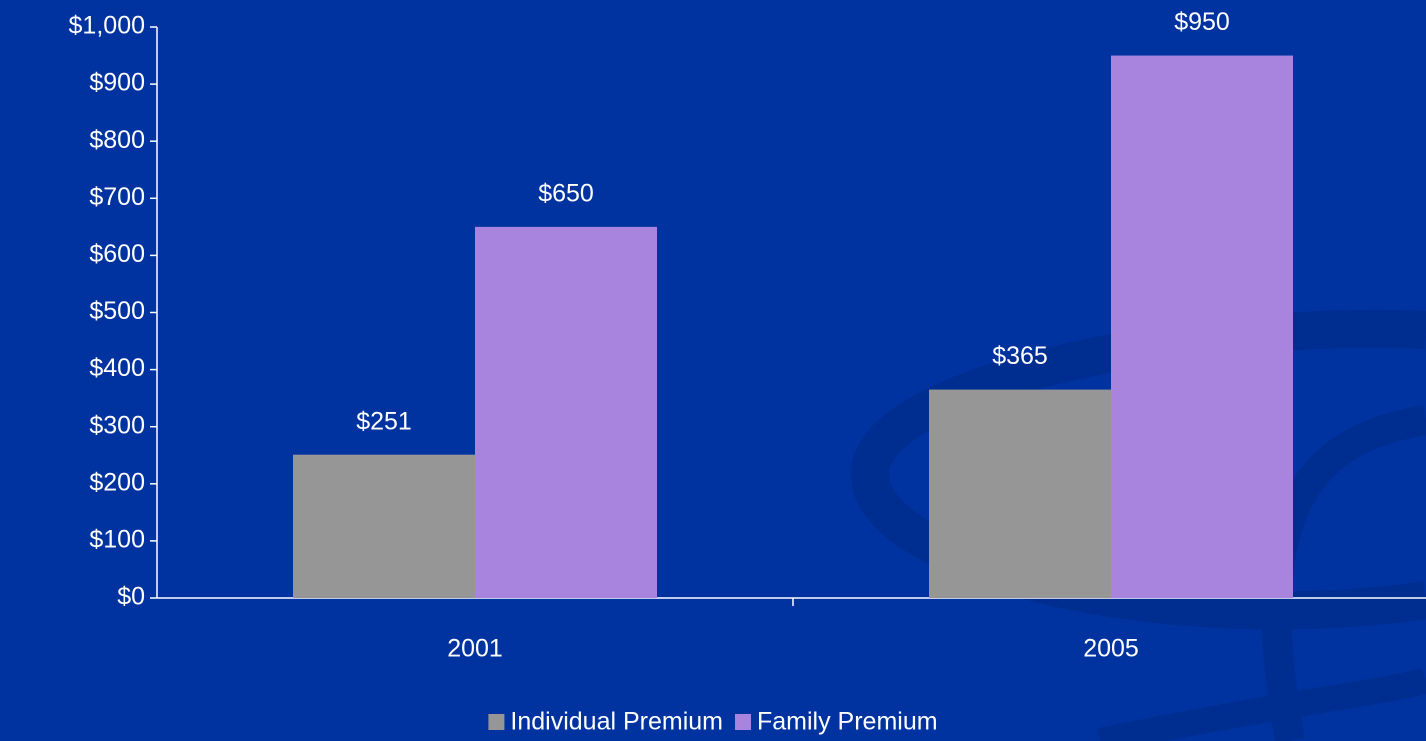 This screenshot has width=1426, height=741. What do you see at coordinates (384, 421) in the screenshot?
I see `value-label: $251` at bounding box center [384, 421].